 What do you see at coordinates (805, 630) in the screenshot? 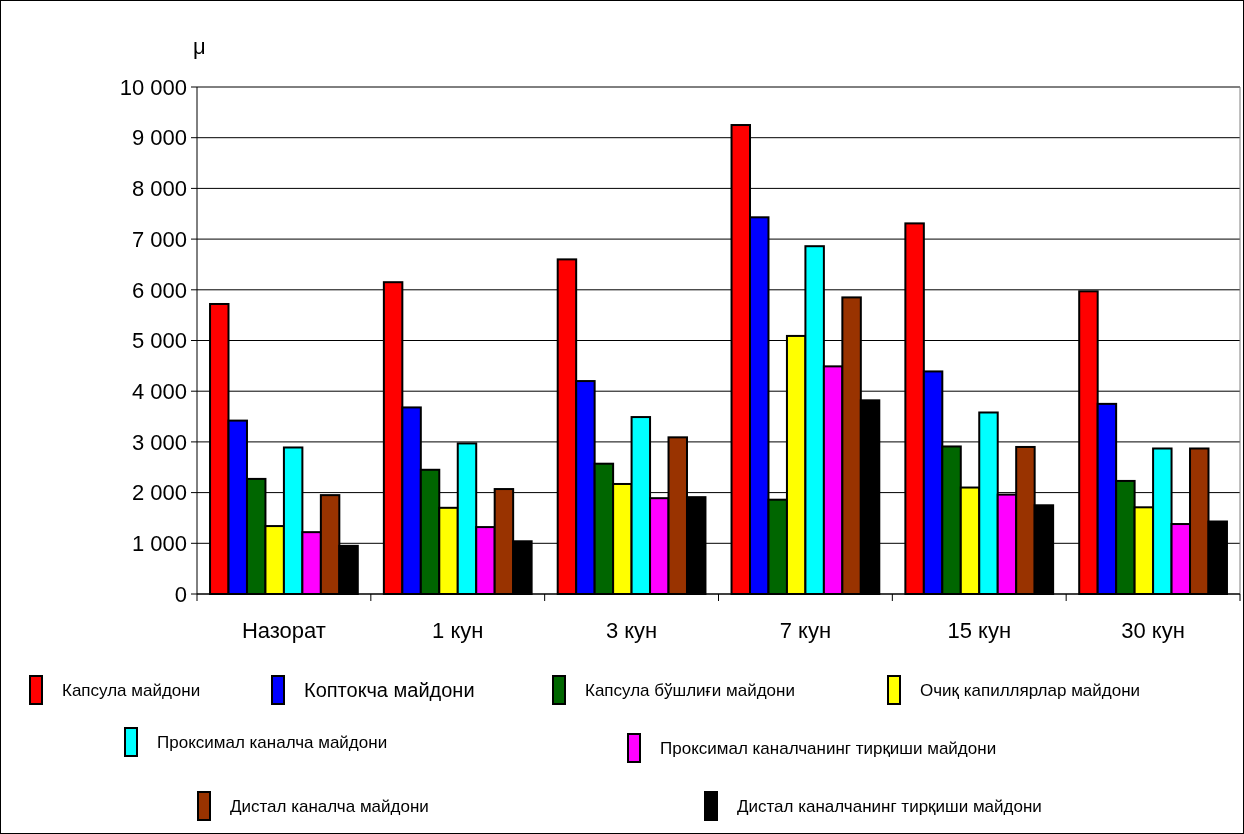
I see `x-tick-label: 7 кун` at bounding box center [805, 630].